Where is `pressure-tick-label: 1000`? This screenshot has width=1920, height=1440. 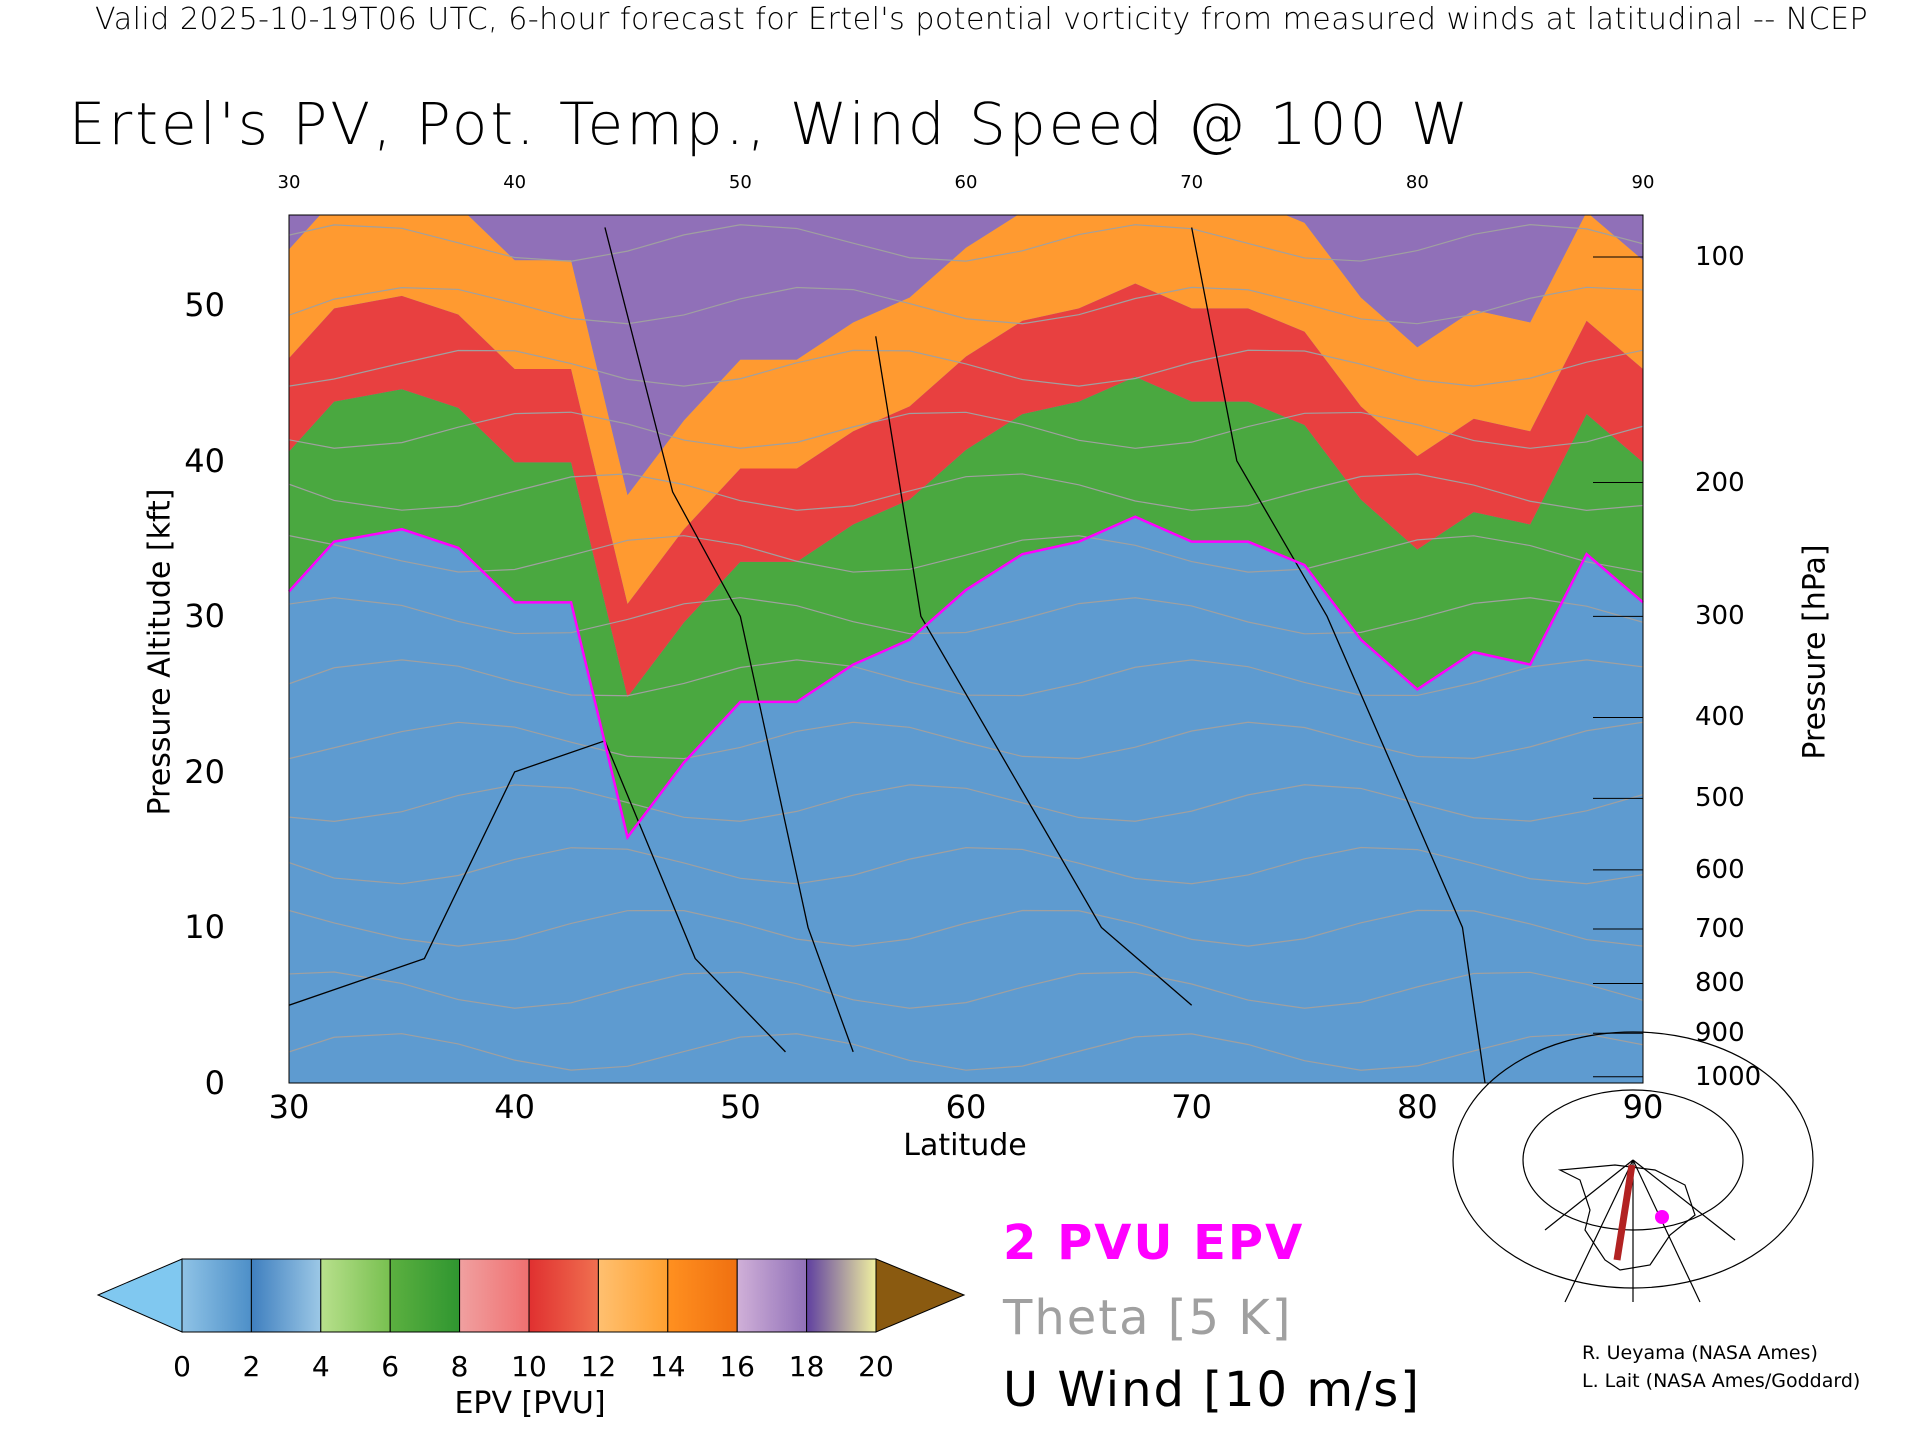 pressure-tick-label: 1000 is located at coordinates (1728, 1076).